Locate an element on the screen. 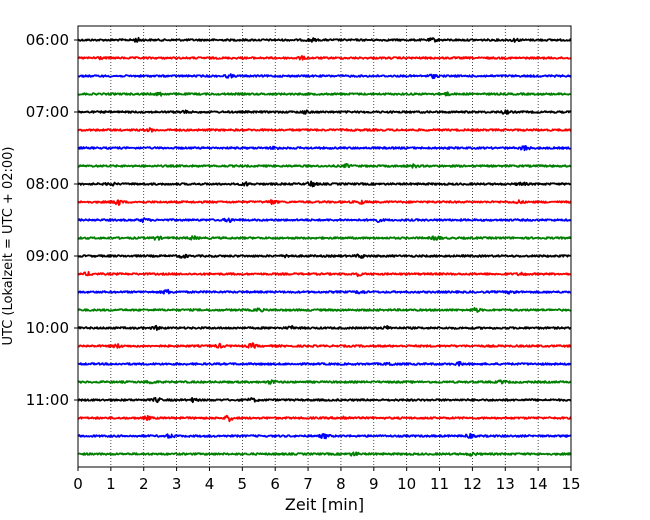  x-tick-label: 15 is located at coordinates (570, 484).